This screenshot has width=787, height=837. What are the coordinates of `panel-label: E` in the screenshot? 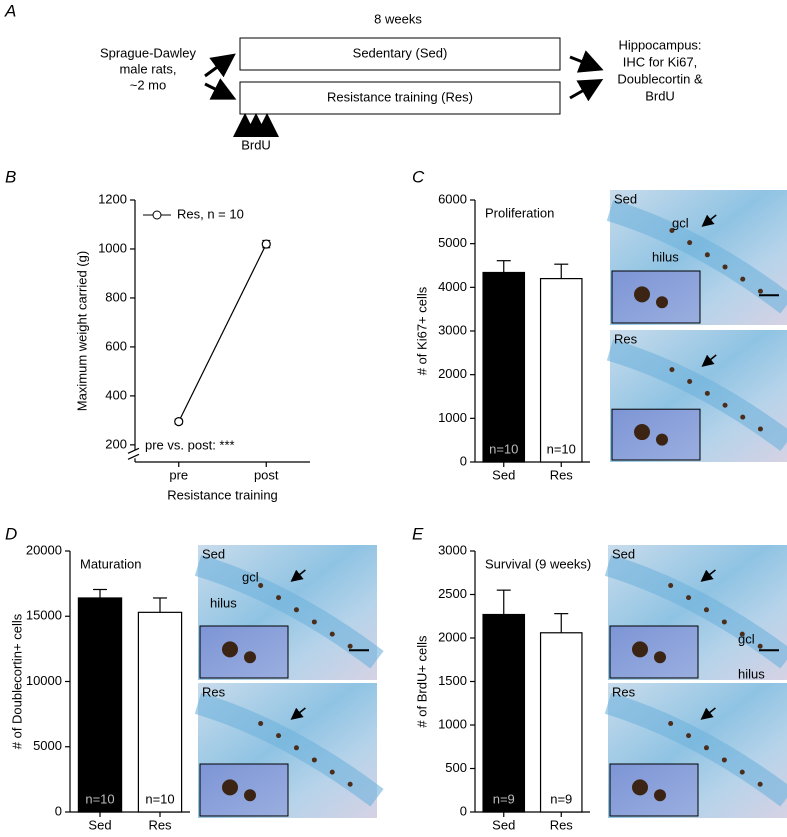 It's located at (418, 533).